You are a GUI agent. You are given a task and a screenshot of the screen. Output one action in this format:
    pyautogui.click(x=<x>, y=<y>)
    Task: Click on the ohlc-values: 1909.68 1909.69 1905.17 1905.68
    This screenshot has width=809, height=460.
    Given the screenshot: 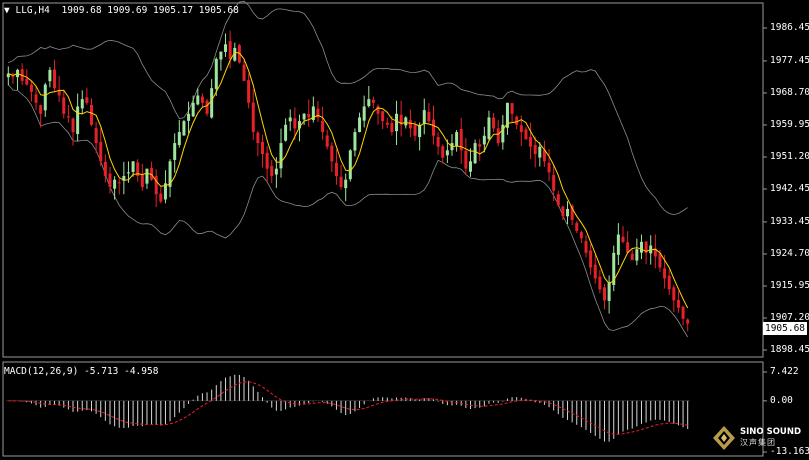 What is the action you would take?
    pyautogui.click(x=150, y=10)
    